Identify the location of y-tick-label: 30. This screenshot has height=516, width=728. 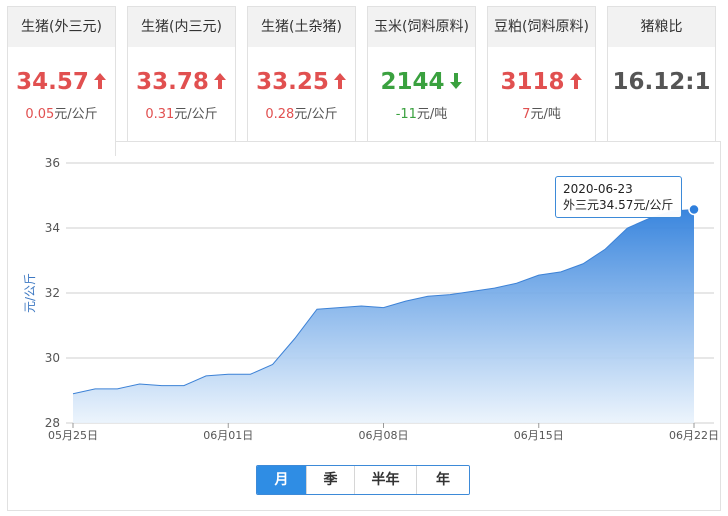
(52, 358).